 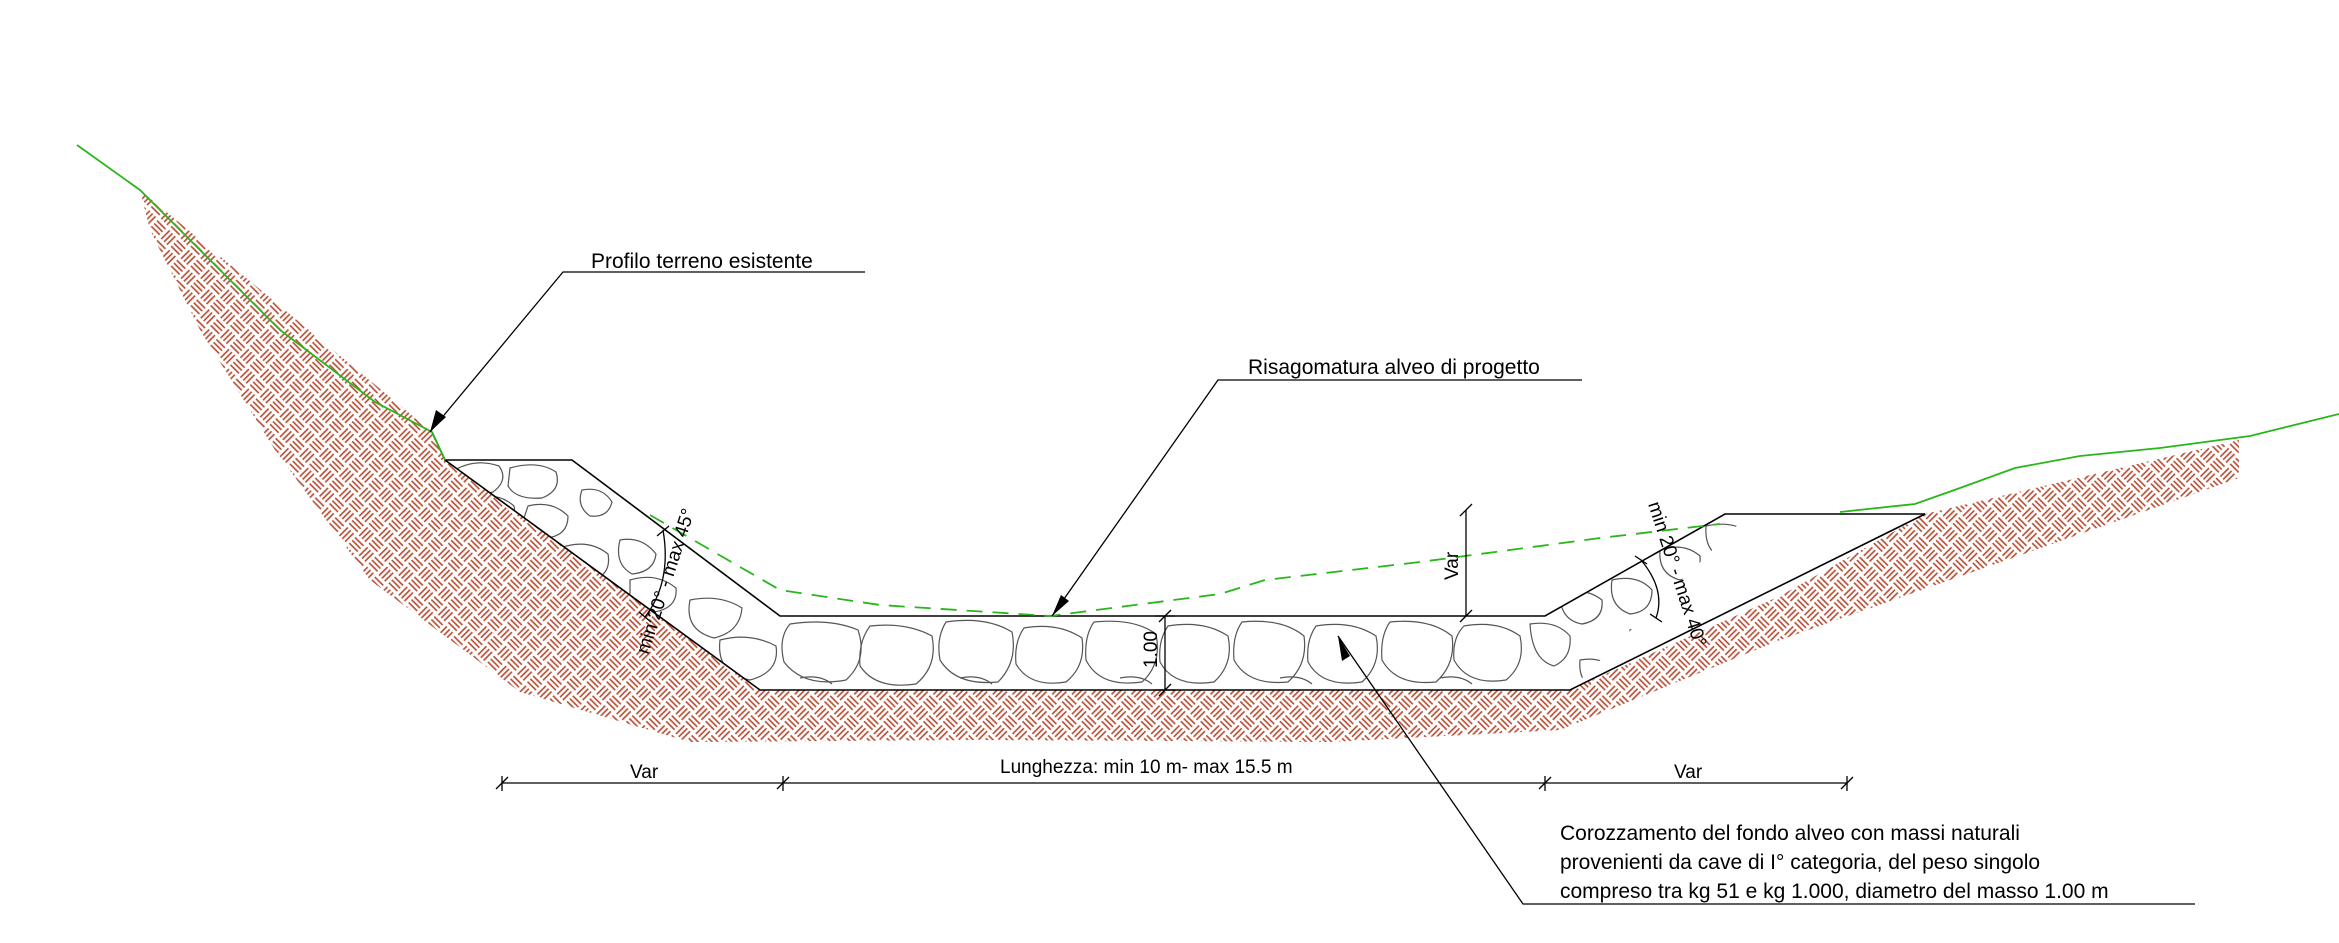 I want to click on rock-stones, so click(x=1180, y=575).